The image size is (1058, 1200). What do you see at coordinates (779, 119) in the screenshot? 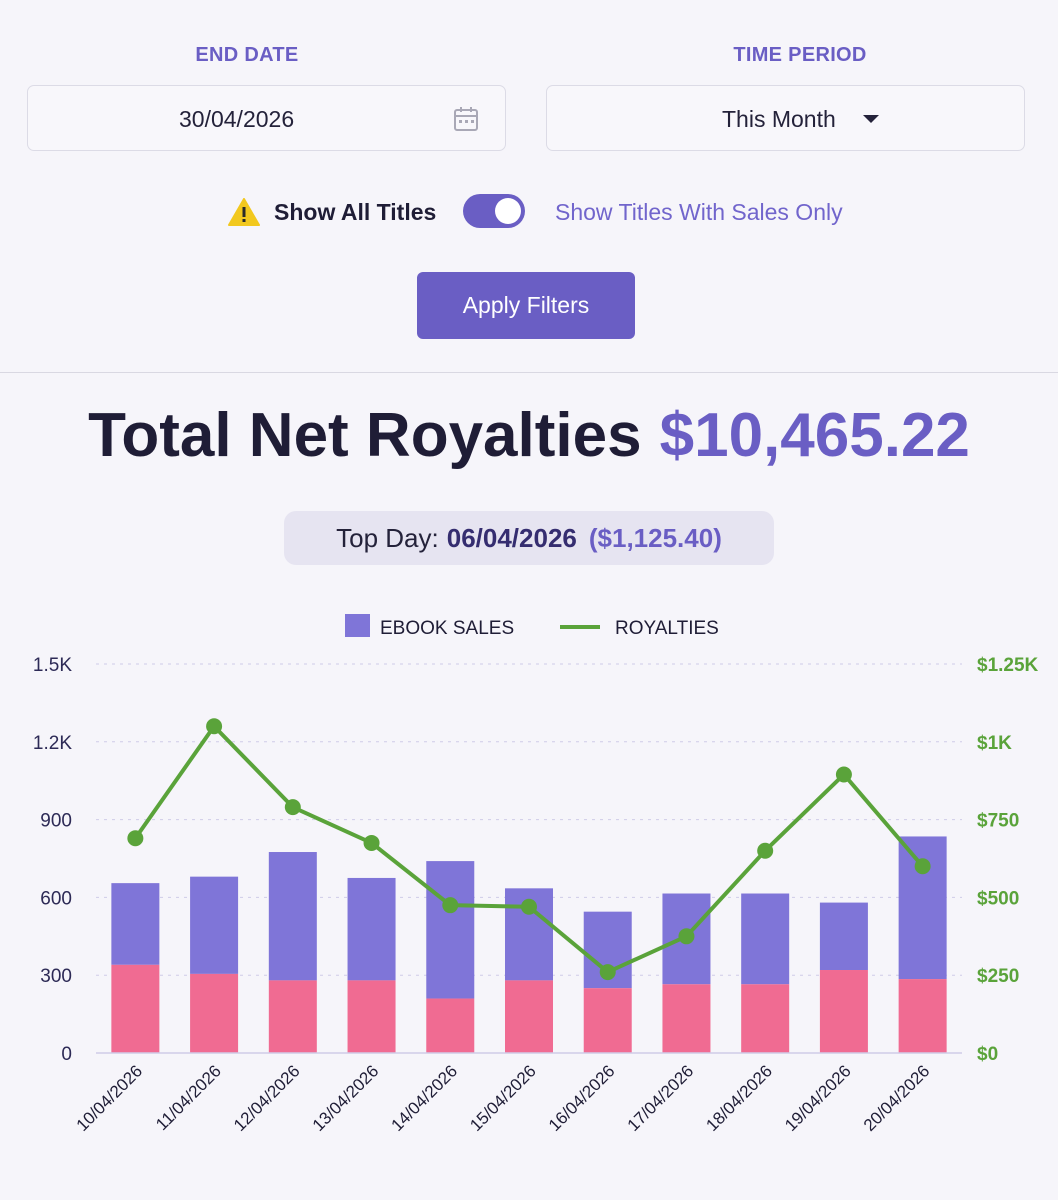
I see `time-period-value: This Month` at bounding box center [779, 119].